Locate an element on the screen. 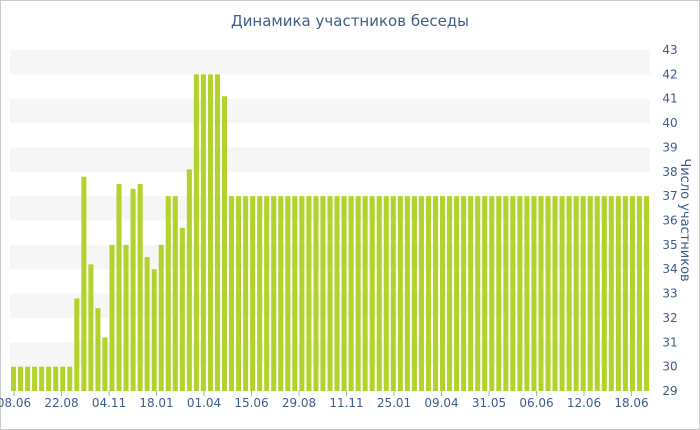 The height and width of the screenshot is (430, 700). x-tick-label: 11.11 is located at coordinates (346, 403).